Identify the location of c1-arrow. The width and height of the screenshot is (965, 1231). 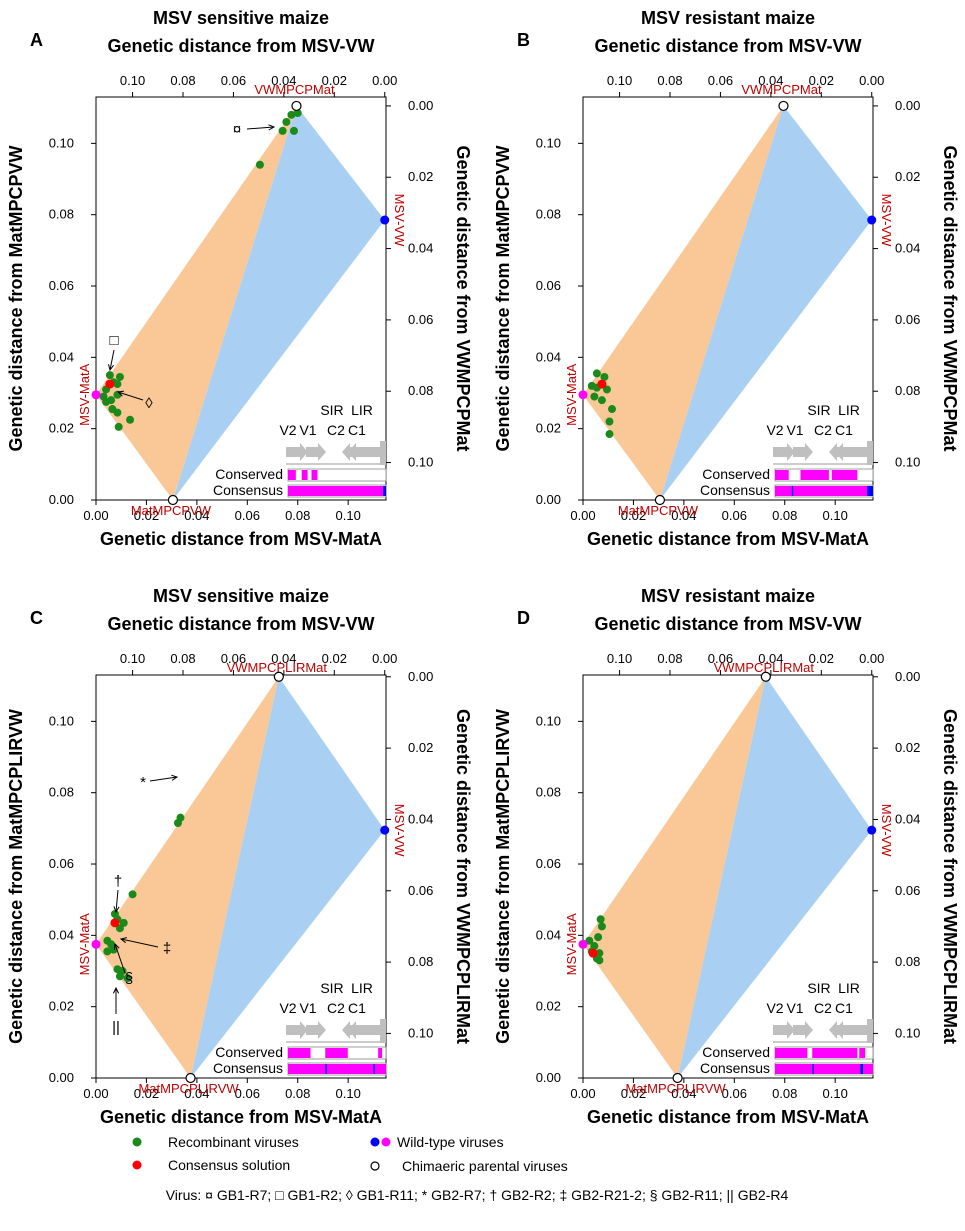
(364, 1030).